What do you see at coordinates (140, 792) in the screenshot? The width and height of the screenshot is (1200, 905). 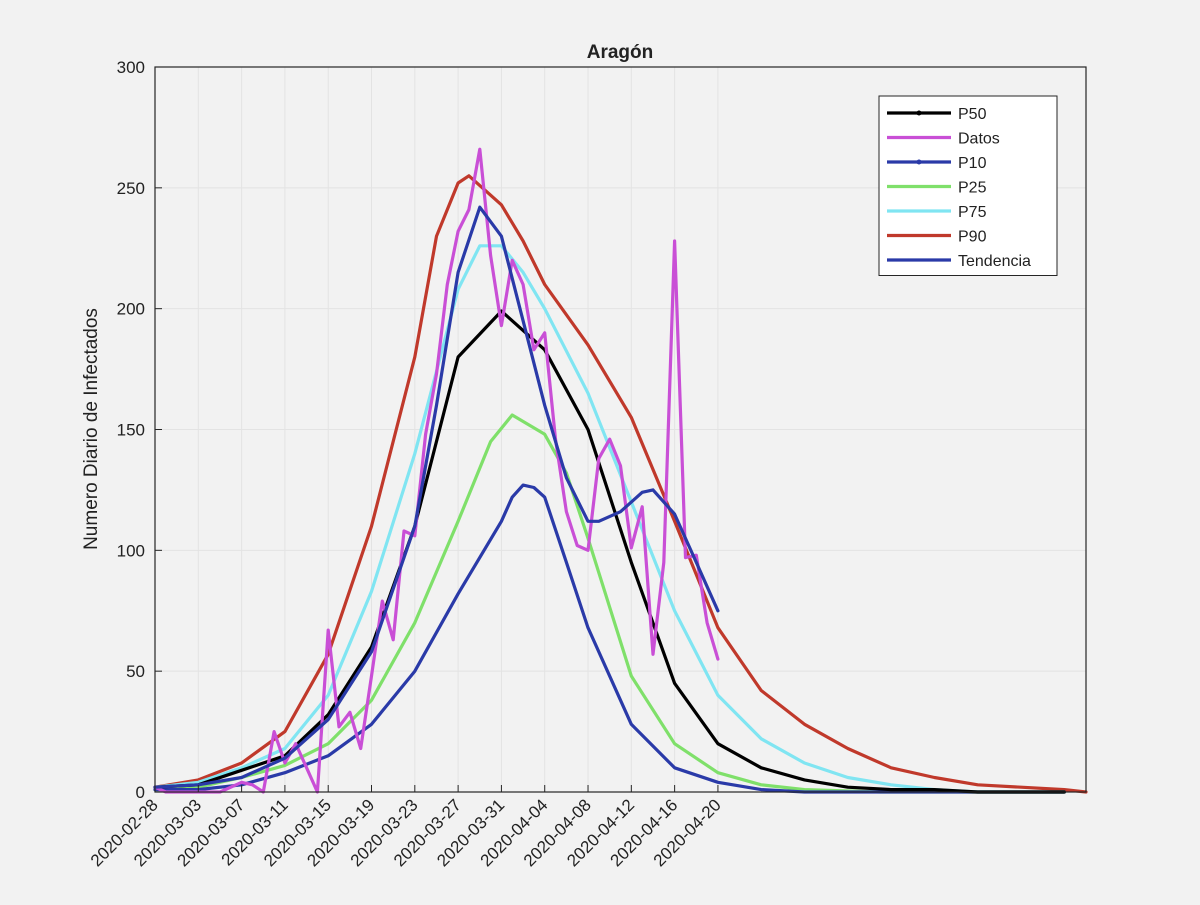 I see `y-tick-label: 0` at bounding box center [140, 792].